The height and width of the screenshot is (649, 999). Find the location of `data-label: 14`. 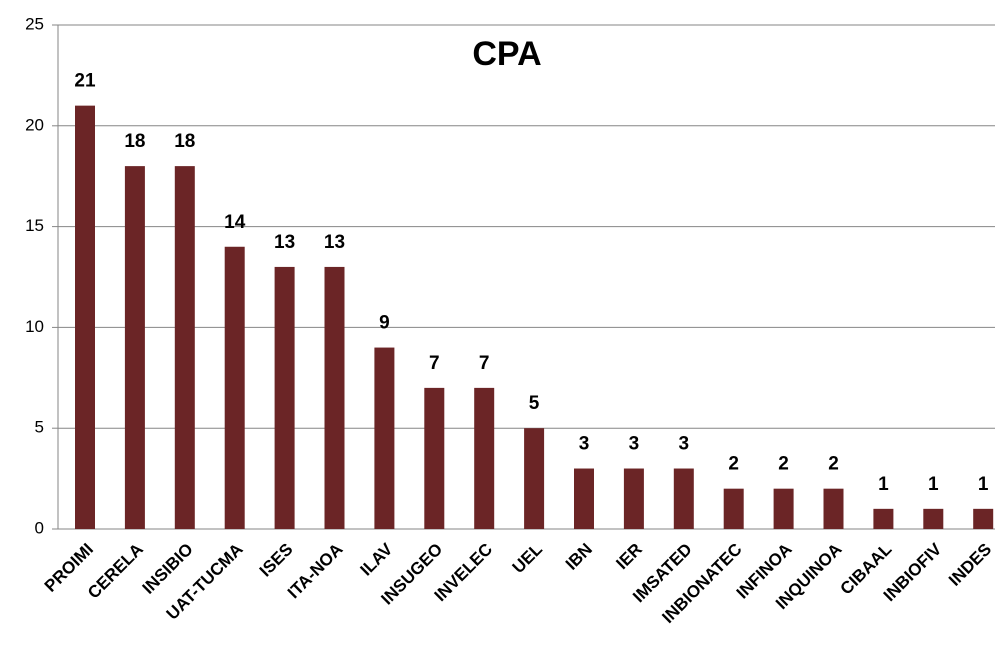

data-label: 14 is located at coordinates (235, 222).